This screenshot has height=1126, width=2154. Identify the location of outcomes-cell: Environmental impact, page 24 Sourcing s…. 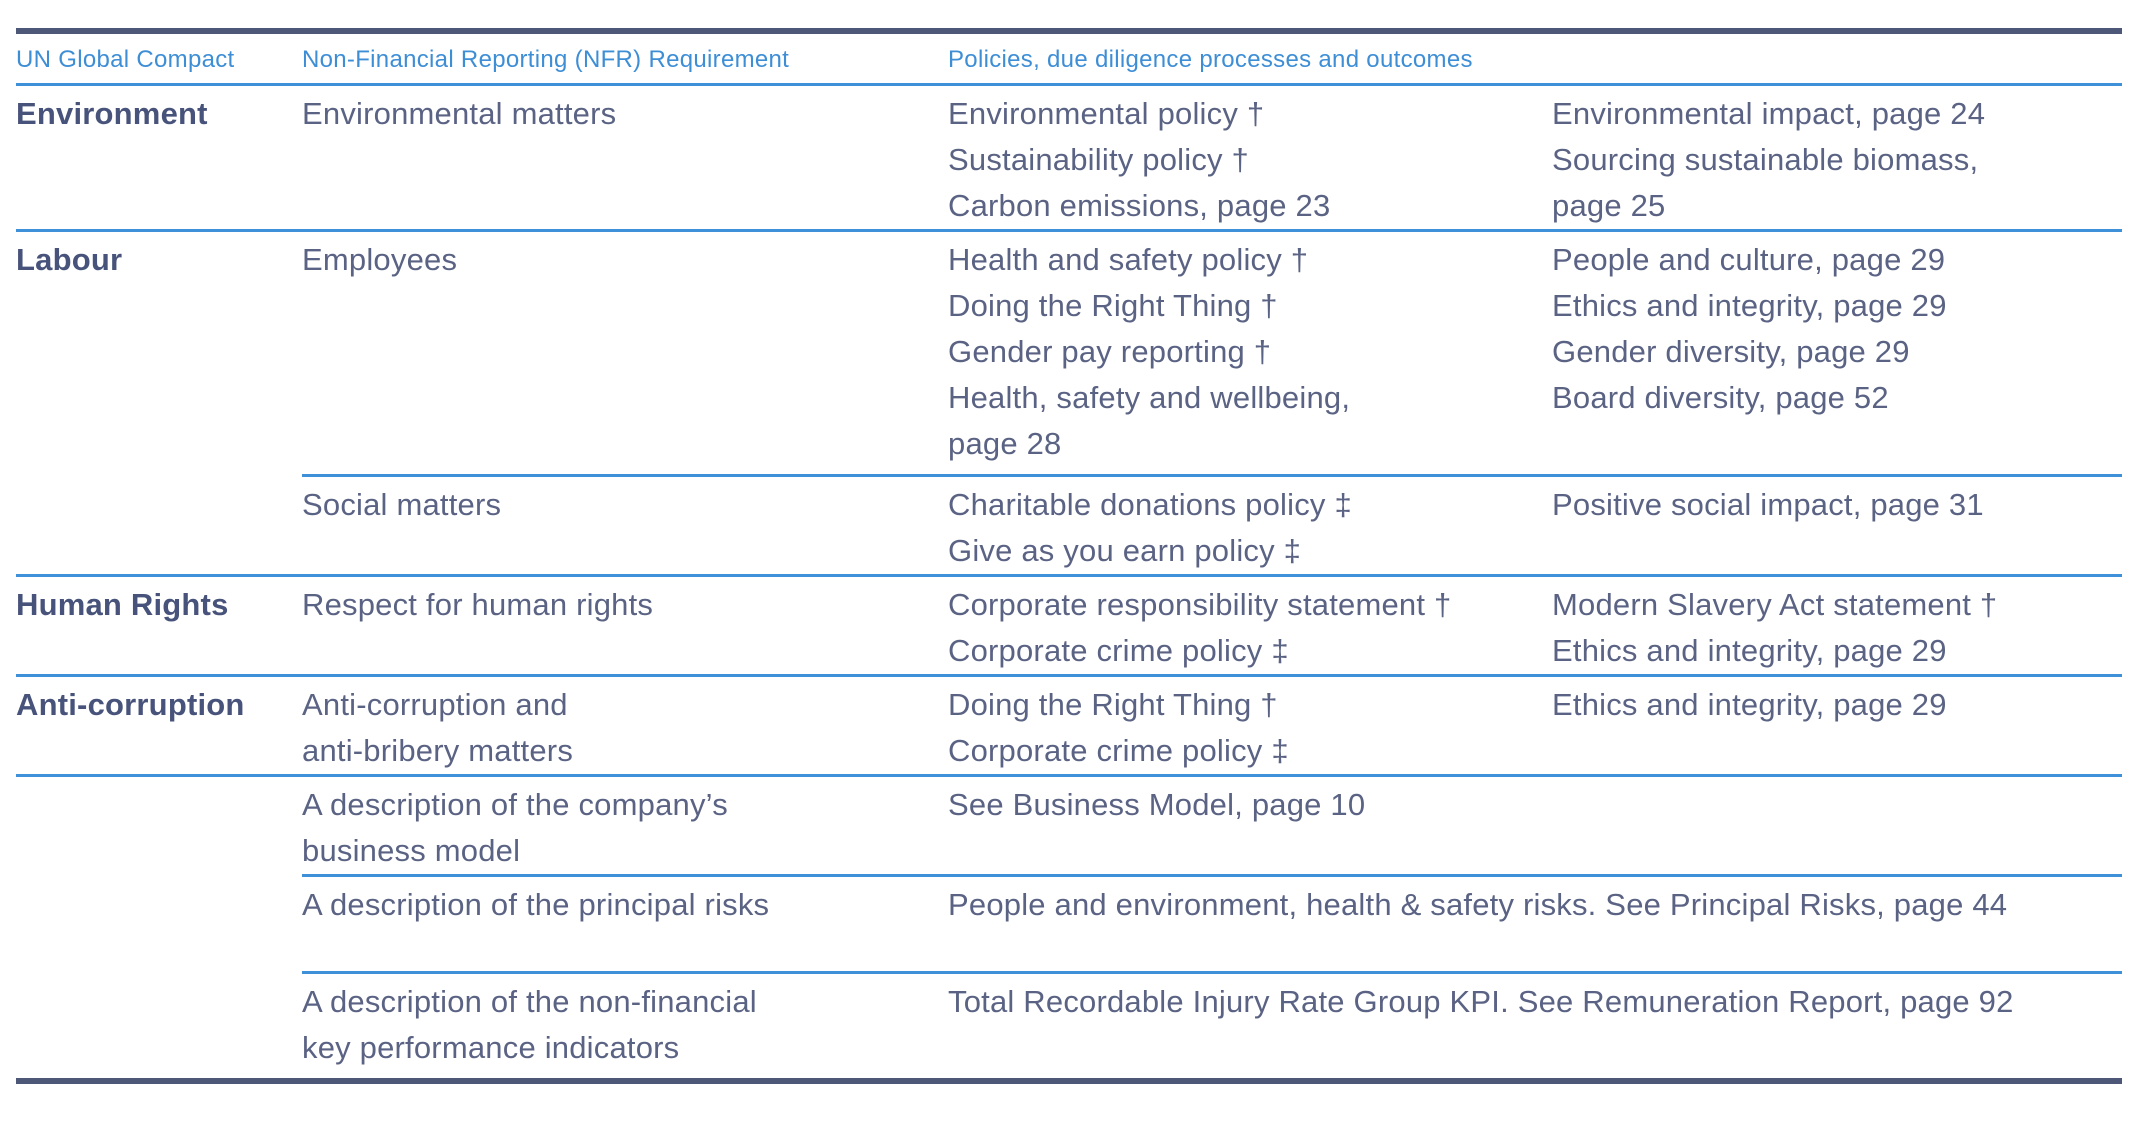
(1837, 156).